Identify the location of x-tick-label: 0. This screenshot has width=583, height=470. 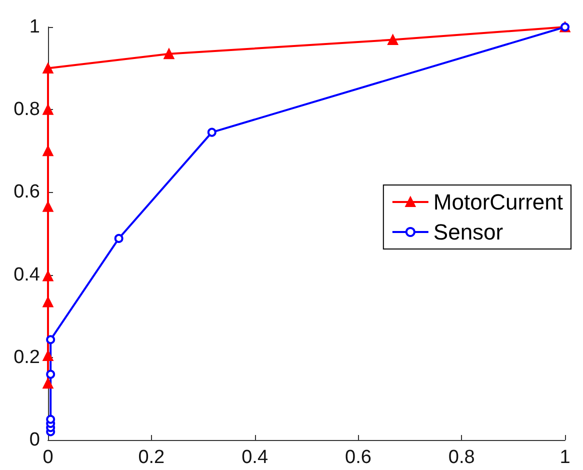
(48, 457).